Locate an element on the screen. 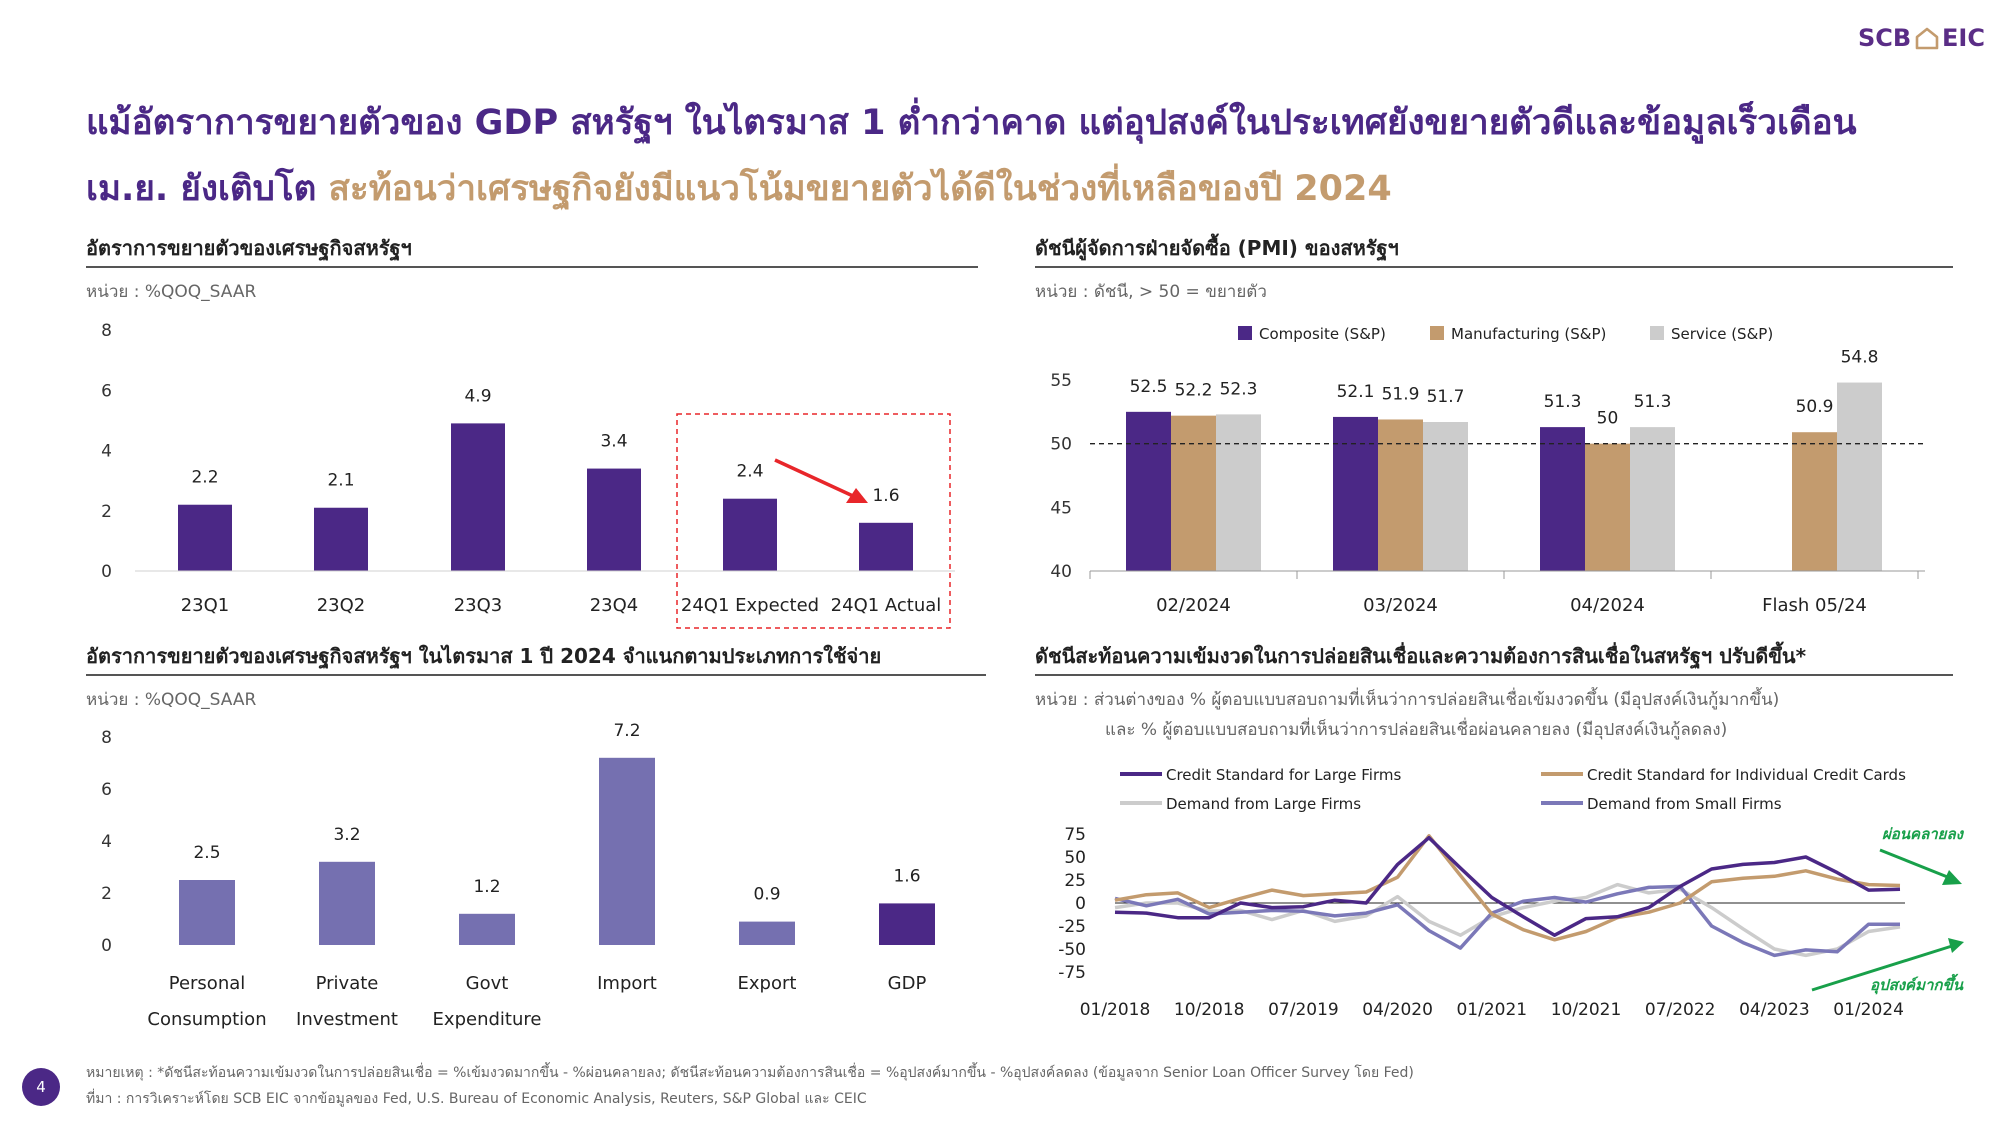  data-label: 2.4 is located at coordinates (749, 472).